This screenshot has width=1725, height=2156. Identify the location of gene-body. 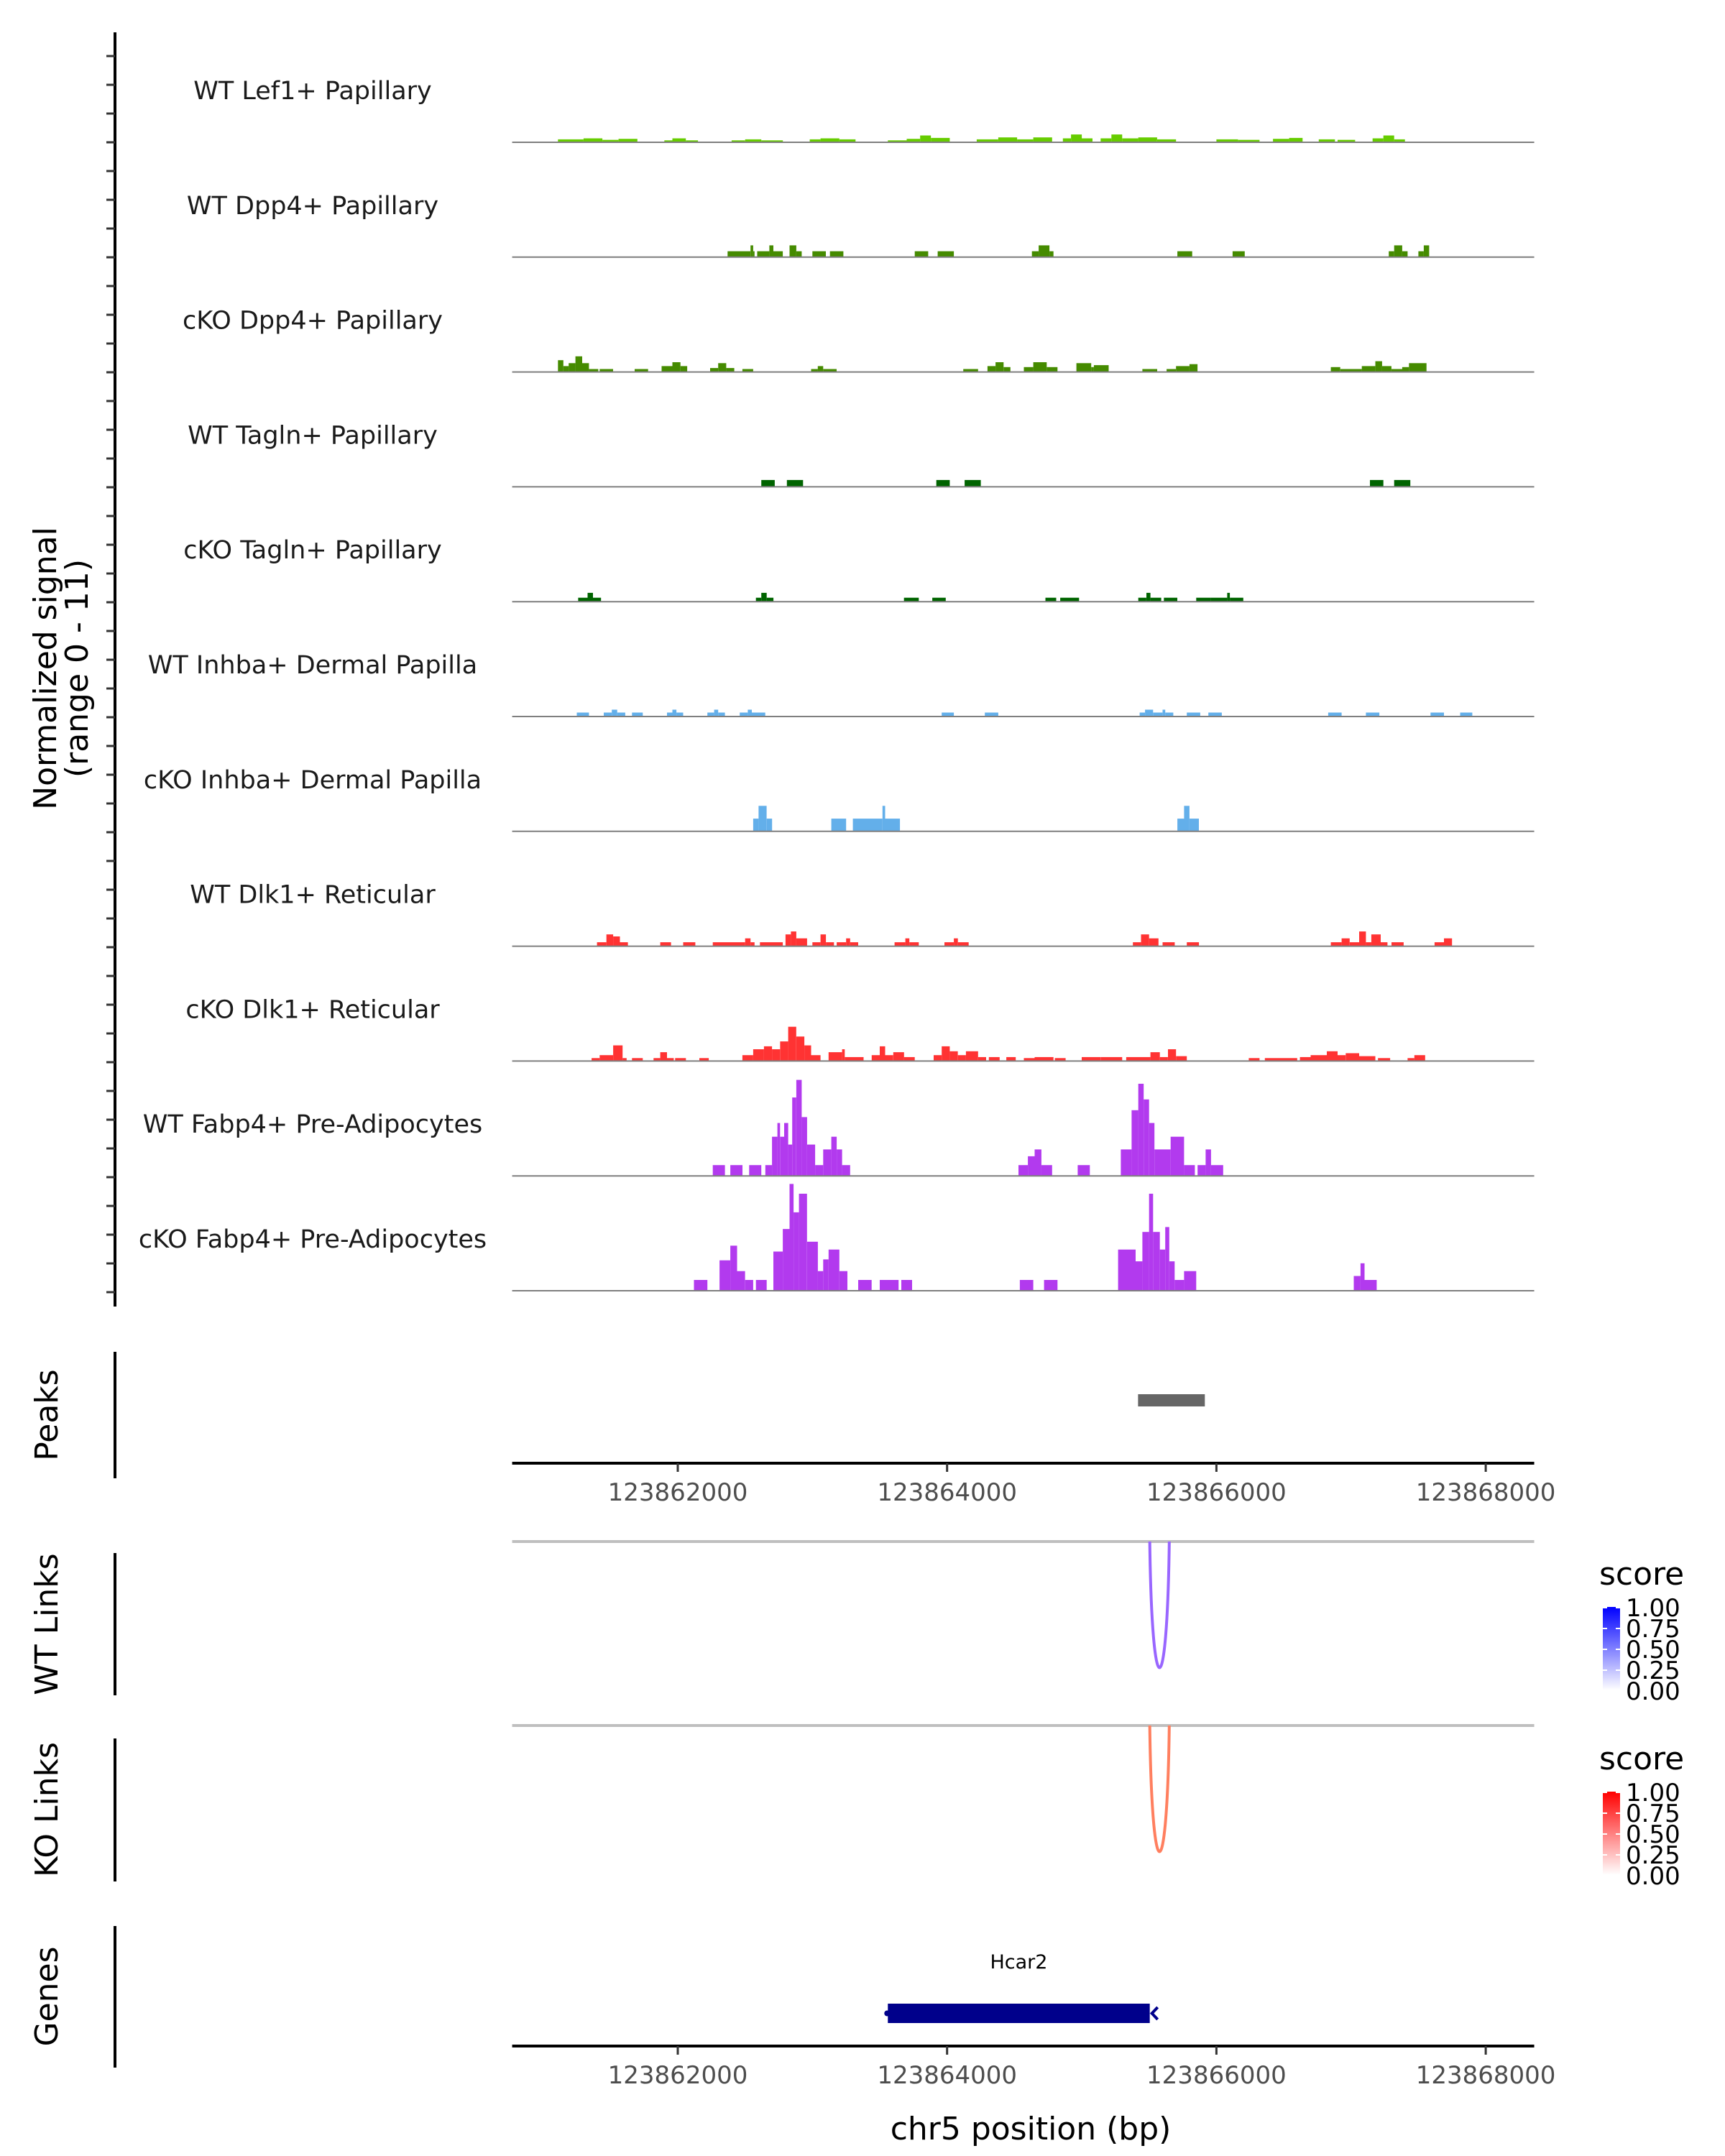
(1019, 2013).